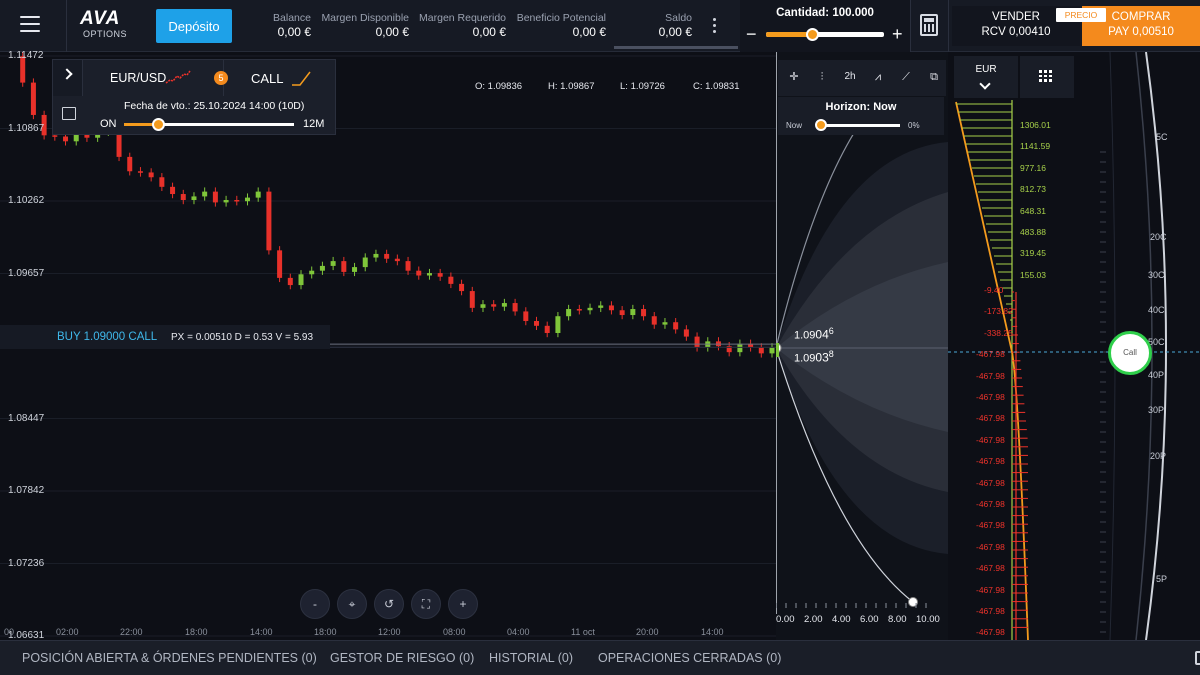 Image resolution: width=1200 pixels, height=675 pixels. I want to click on wheel-graphic, so click(1138, 346).